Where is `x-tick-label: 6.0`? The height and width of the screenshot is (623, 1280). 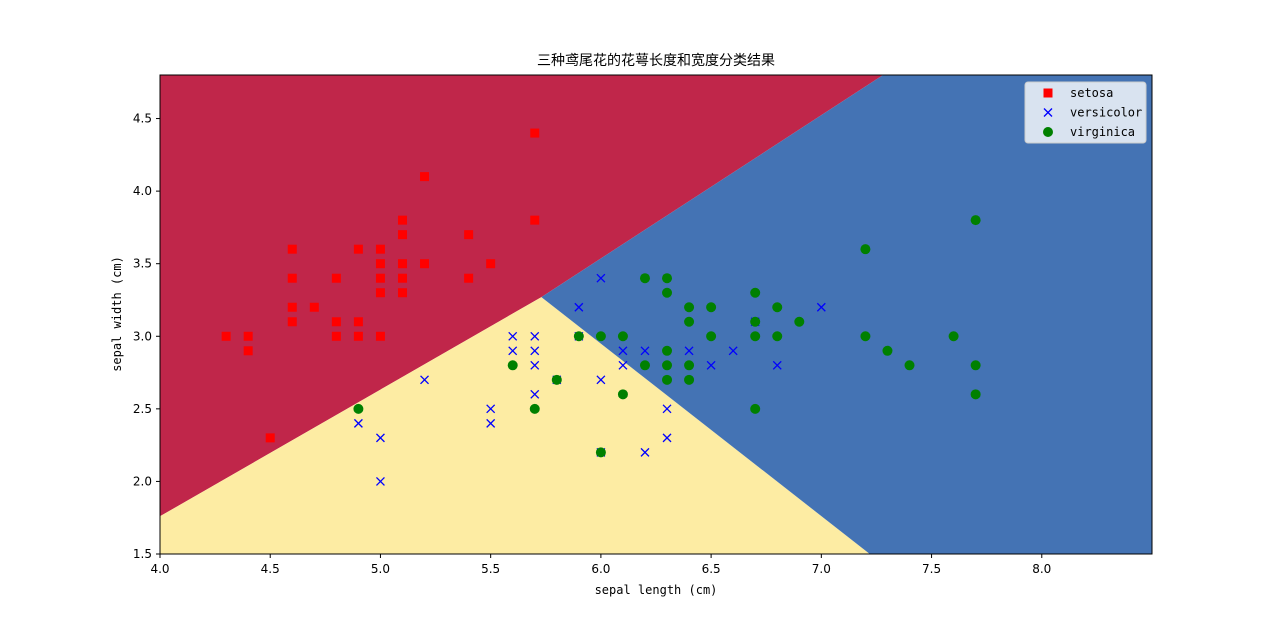 x-tick-label: 6.0 is located at coordinates (600, 569).